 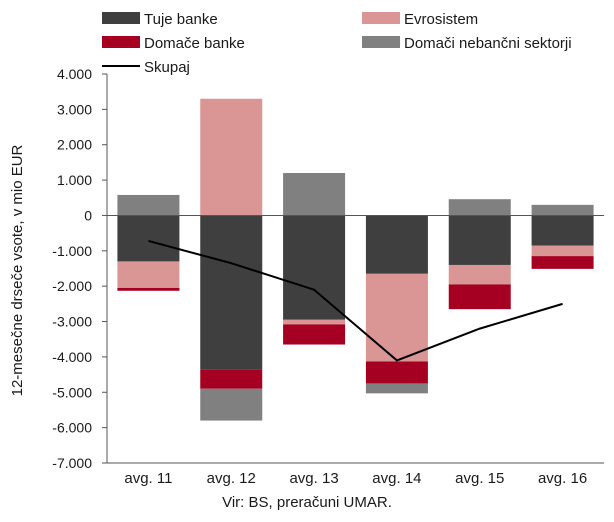 I want to click on x-tick-label: avg. 13, so click(x=313, y=478).